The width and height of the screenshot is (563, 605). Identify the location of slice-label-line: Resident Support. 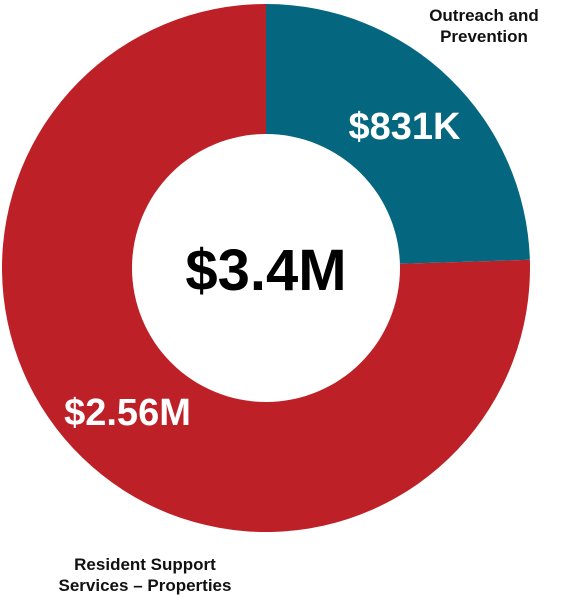
(145, 564).